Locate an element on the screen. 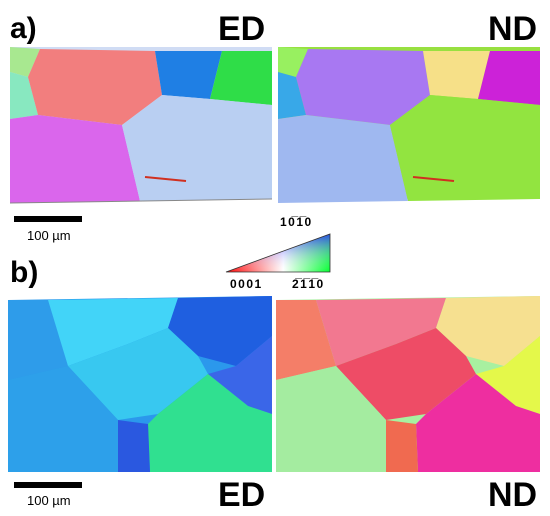 The width and height of the screenshot is (550, 516). panel-b-scale-bar is located at coordinates (48, 485).